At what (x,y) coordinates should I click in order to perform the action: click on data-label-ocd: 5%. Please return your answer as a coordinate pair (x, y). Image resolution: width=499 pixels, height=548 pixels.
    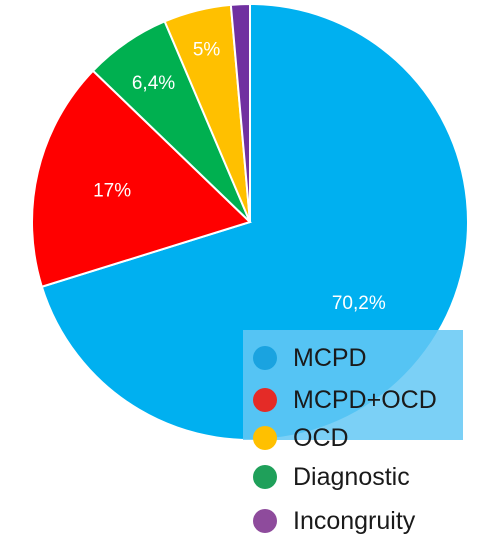
    Looking at the image, I should click on (207, 50).